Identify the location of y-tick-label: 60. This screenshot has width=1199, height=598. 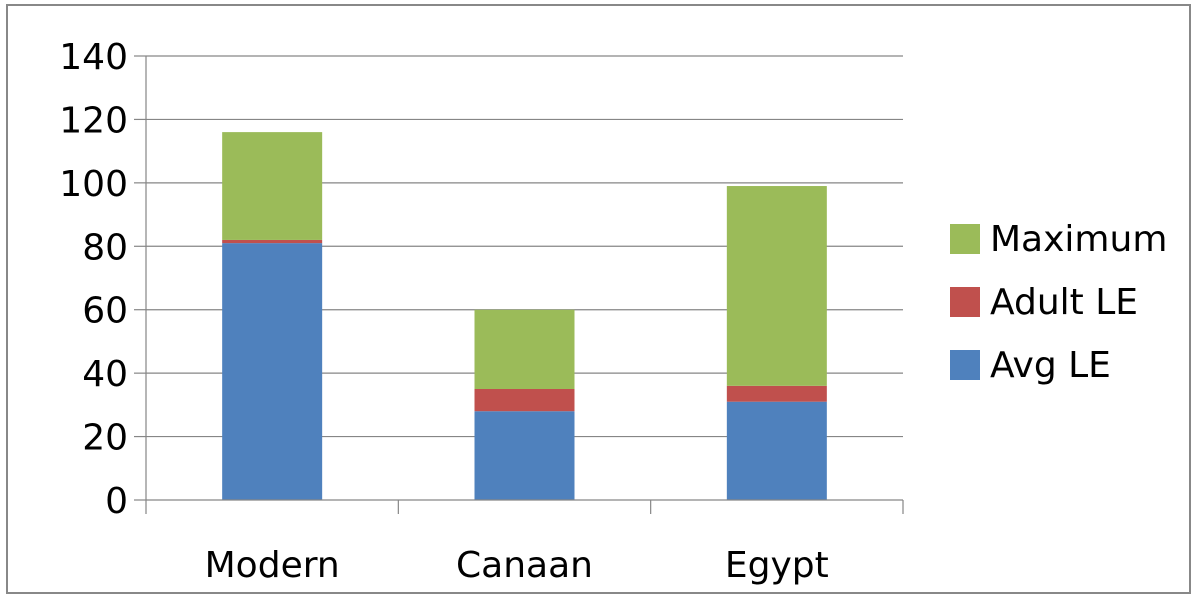
(105, 311).